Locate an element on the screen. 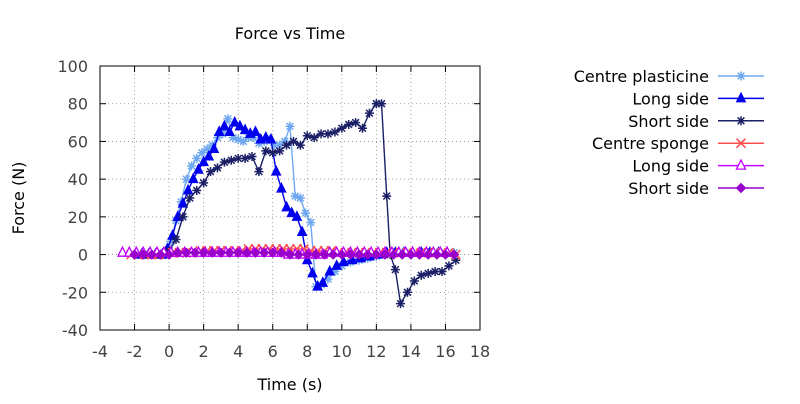 Image resolution: width=800 pixels, height=404 pixels. y-tick-label: 100 is located at coordinates (72, 66).